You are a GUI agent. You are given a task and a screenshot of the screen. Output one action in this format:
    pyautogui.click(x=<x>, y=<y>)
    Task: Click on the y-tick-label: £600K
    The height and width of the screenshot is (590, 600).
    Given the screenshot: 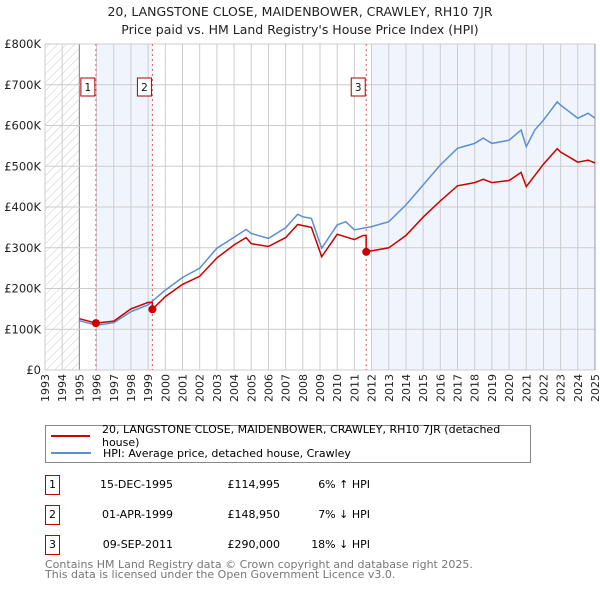 What is the action you would take?
    pyautogui.click(x=22, y=126)
    